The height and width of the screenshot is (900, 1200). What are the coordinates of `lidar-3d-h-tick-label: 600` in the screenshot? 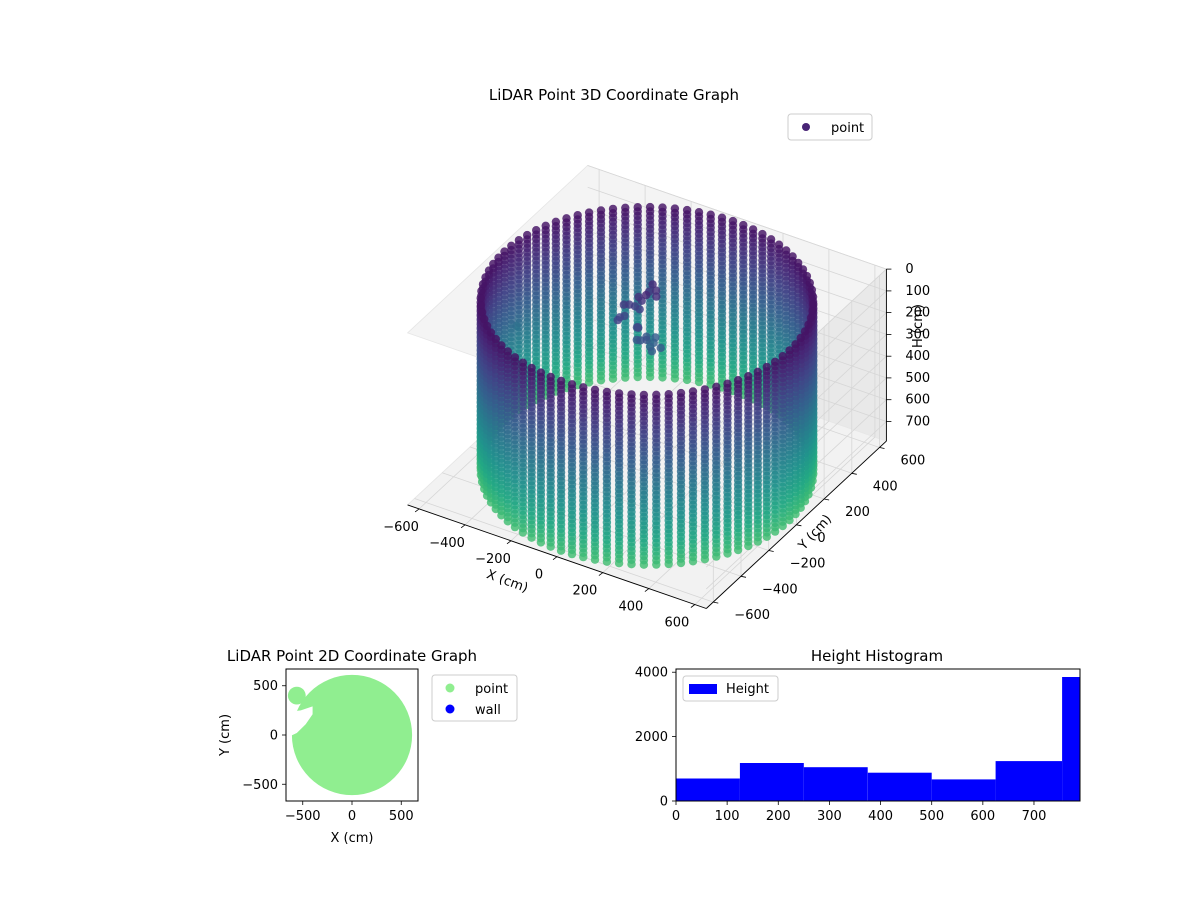 It's located at (917, 400).